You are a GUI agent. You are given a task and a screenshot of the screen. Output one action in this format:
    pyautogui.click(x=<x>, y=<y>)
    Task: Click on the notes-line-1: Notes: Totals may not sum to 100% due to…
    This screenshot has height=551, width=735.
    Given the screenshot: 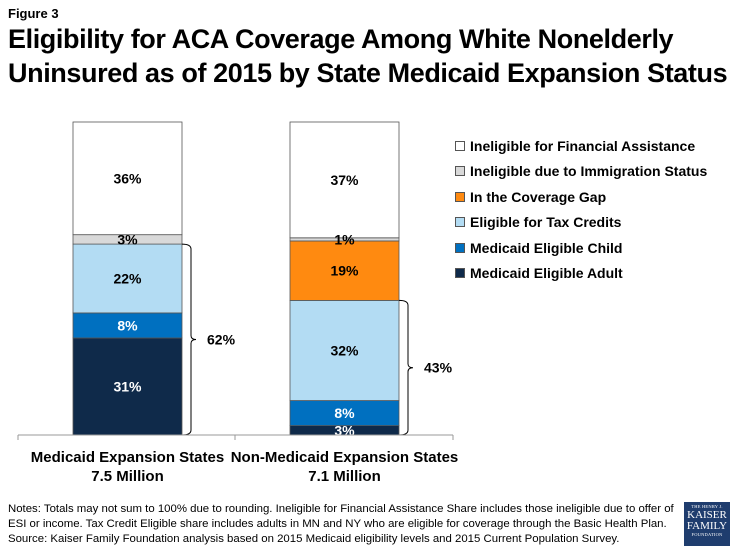 What is the action you would take?
    pyautogui.click(x=341, y=509)
    